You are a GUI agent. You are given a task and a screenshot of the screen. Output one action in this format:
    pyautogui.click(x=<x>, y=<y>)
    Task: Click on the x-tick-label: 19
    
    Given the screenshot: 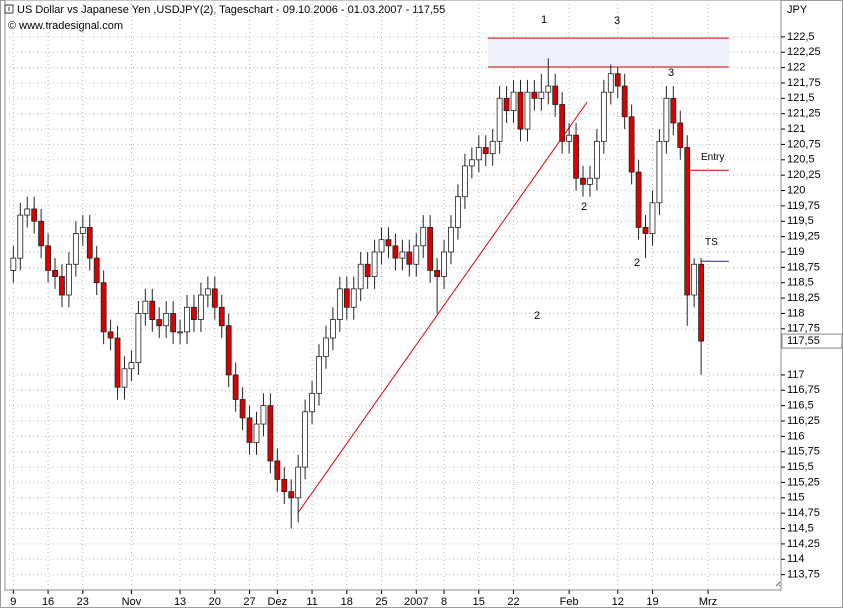 What is the action you would take?
    pyautogui.click(x=652, y=602)
    